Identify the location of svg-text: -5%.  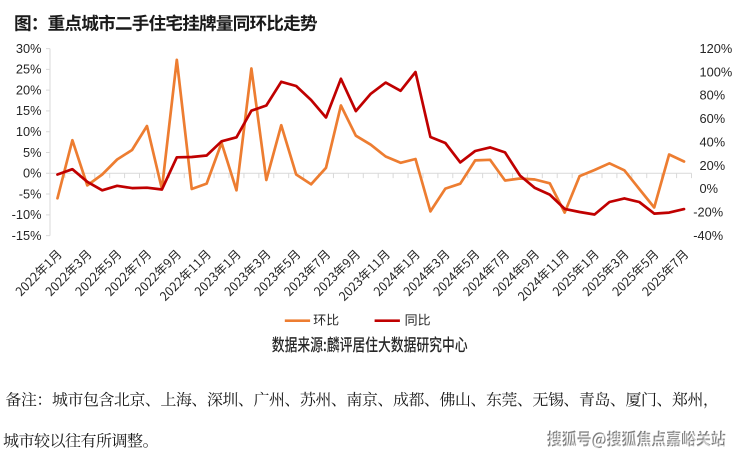
(30, 193).